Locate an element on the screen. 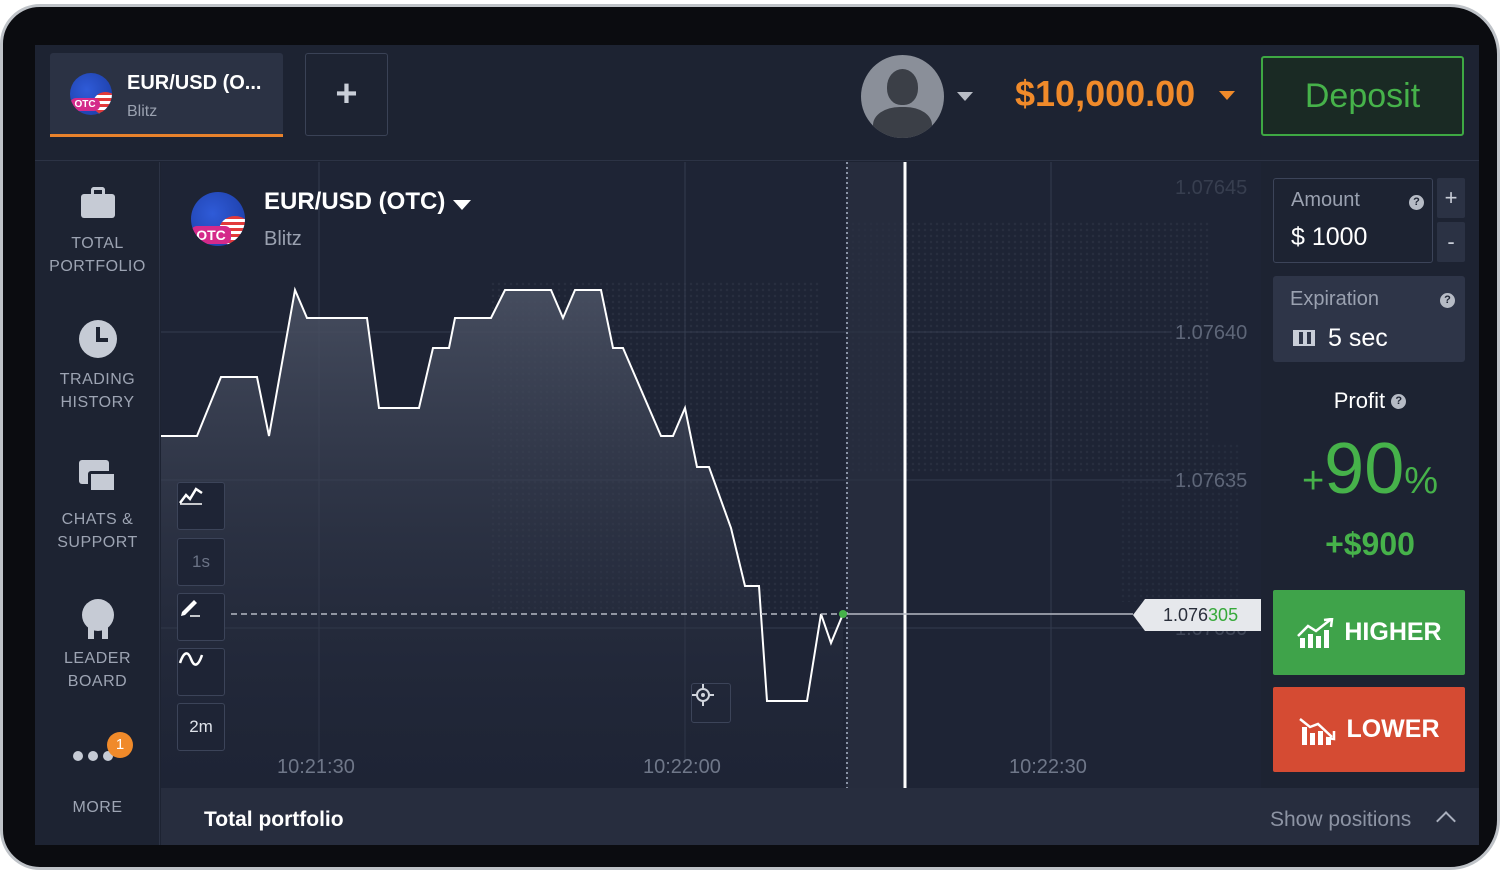 The width and height of the screenshot is (1500, 876). amount-help-icon: ? is located at coordinates (1416, 202).